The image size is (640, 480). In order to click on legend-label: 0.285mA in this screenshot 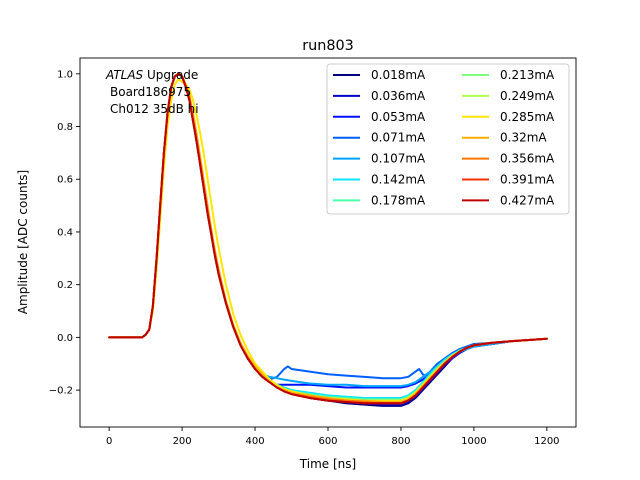, I will do `click(527, 117)`.